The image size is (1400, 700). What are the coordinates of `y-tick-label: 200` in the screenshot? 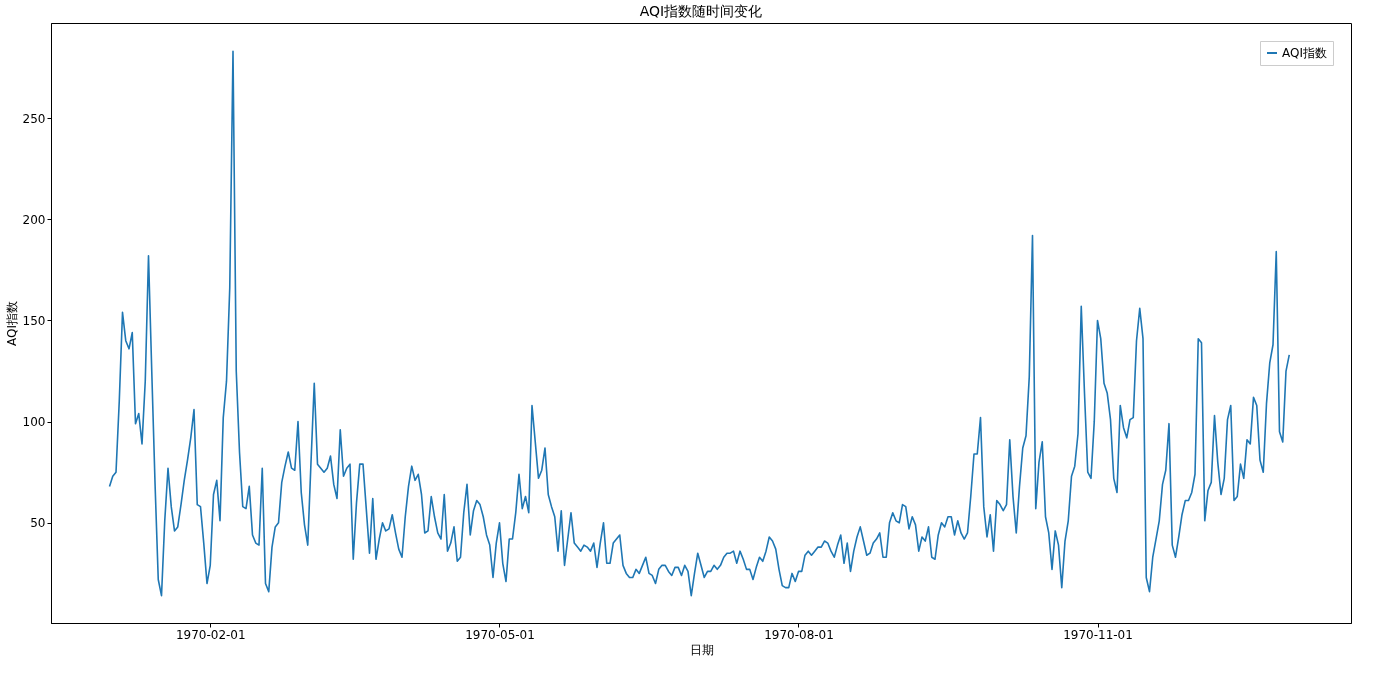 It's located at (34, 219).